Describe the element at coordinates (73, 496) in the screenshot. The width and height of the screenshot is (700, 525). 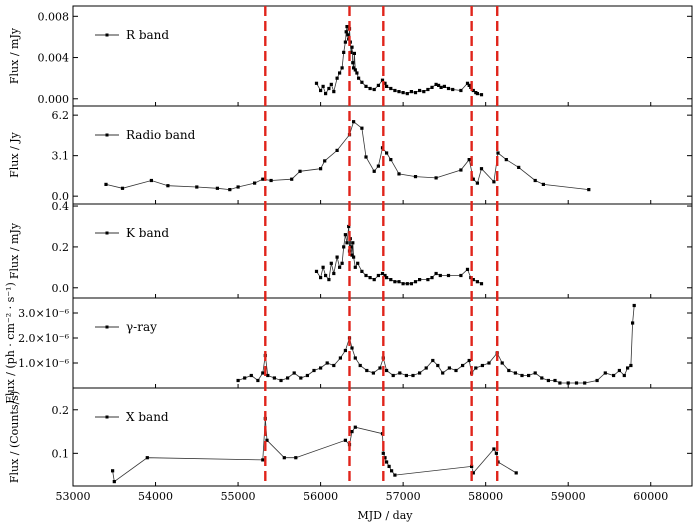
I see `x-tick-label: 53000` at that location.